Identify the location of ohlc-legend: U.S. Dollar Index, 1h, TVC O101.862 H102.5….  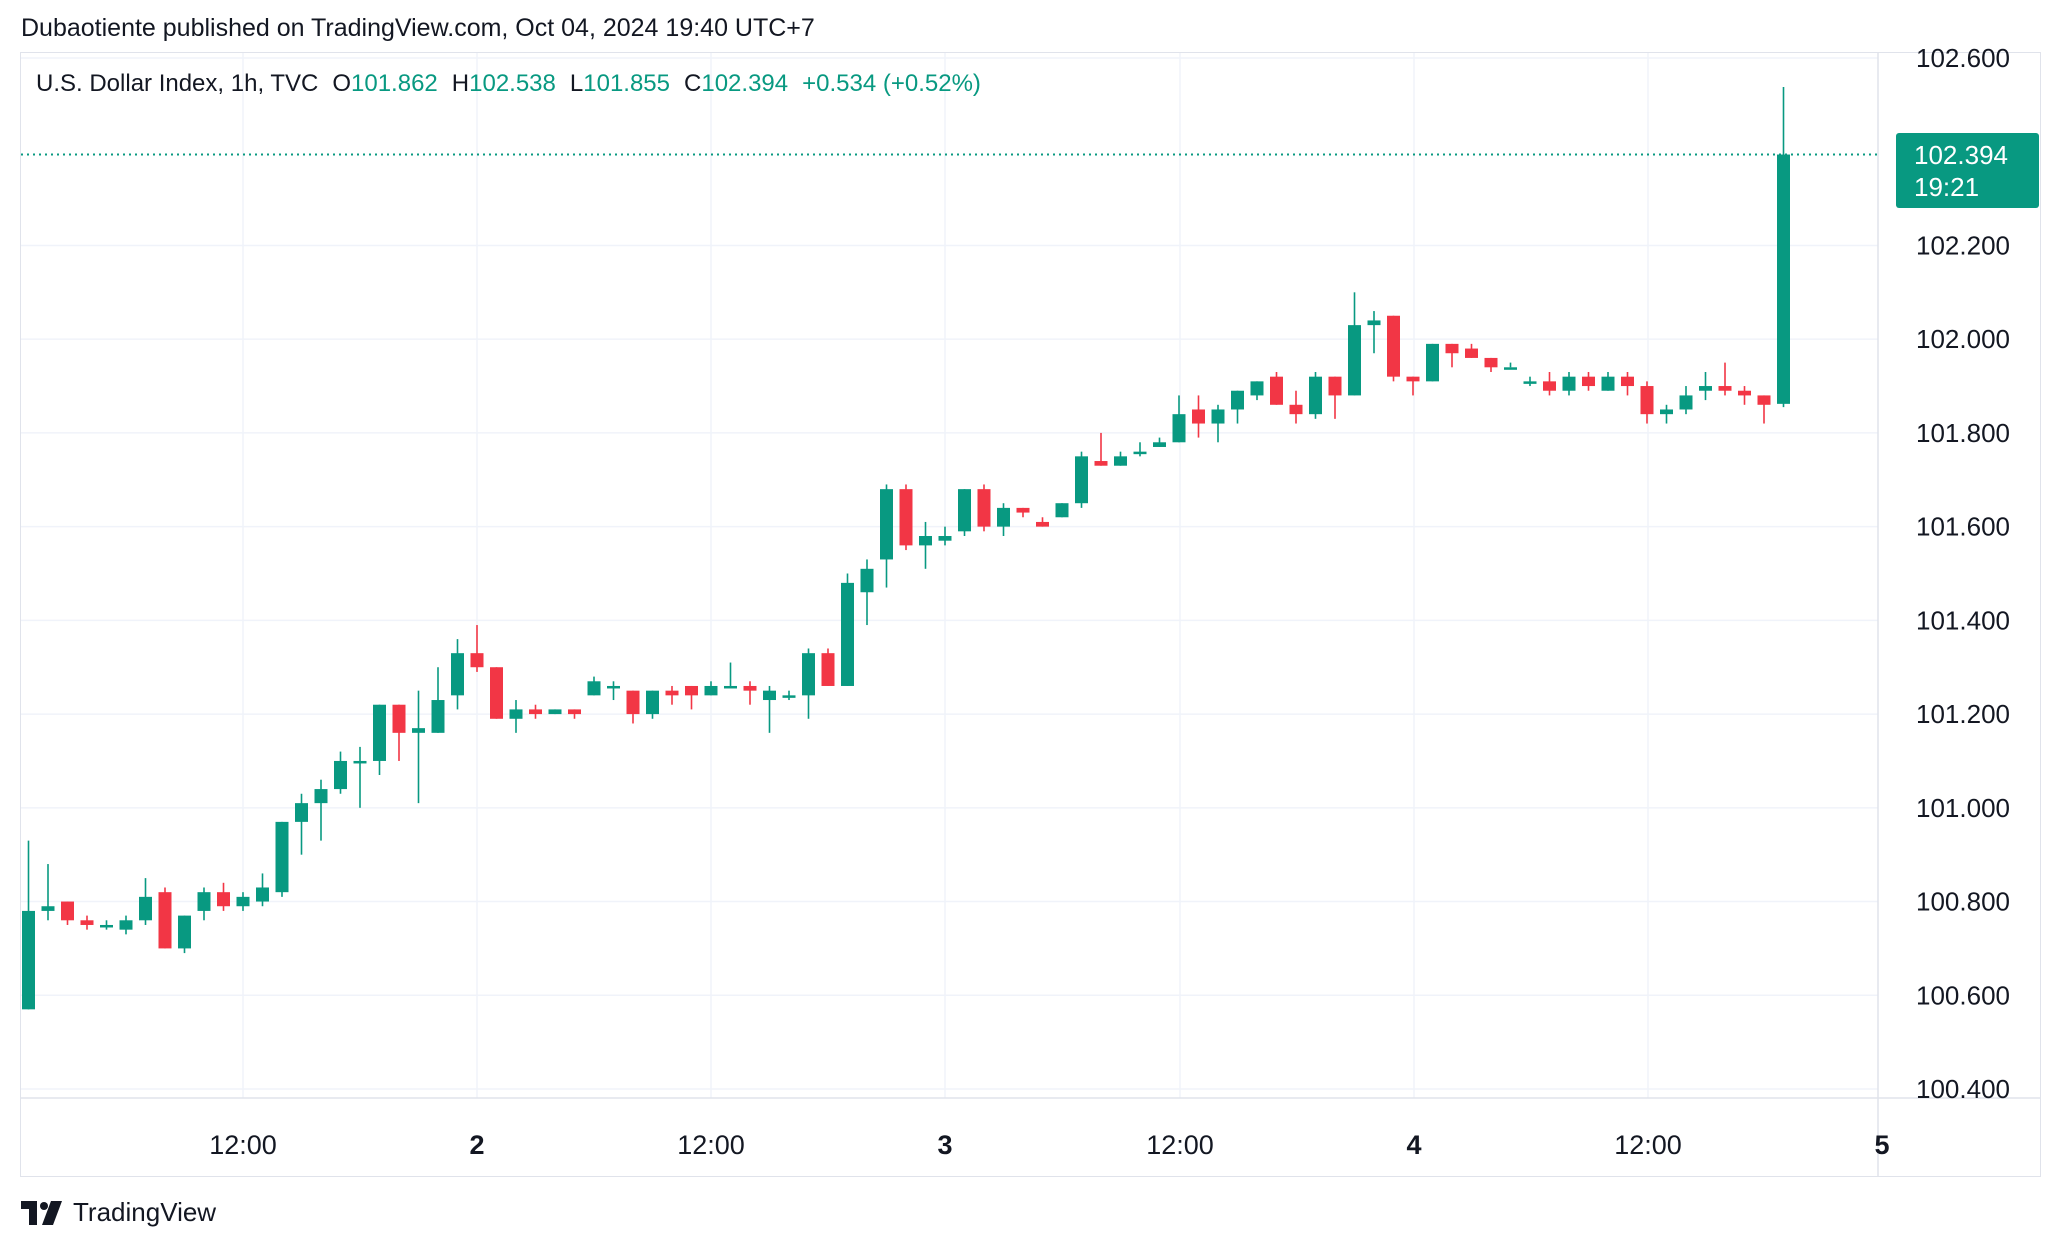
(508, 84).